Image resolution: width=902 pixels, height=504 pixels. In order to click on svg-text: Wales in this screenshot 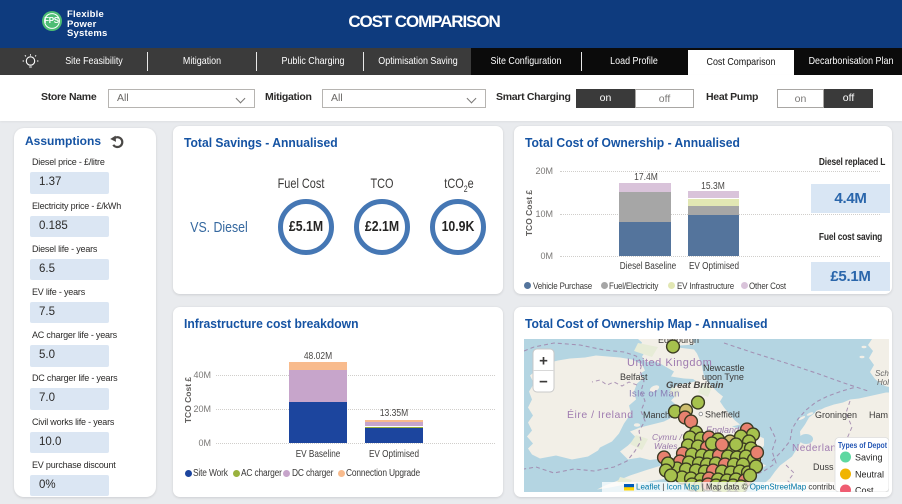, I will do `click(666, 446)`.